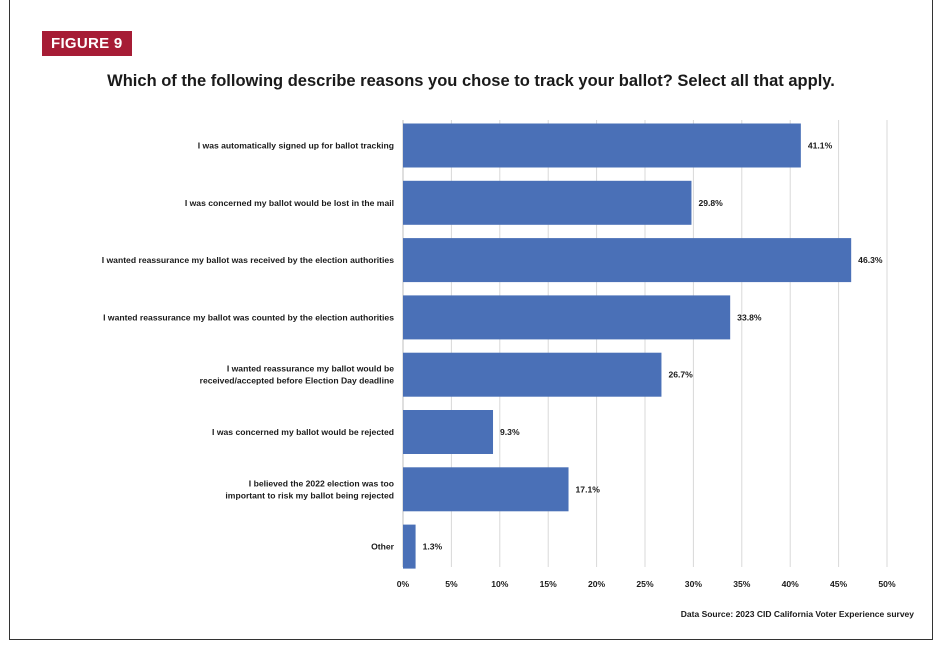 The width and height of the screenshot is (942, 649). What do you see at coordinates (433, 547) in the screenshot?
I see `data-label: 1.3%` at bounding box center [433, 547].